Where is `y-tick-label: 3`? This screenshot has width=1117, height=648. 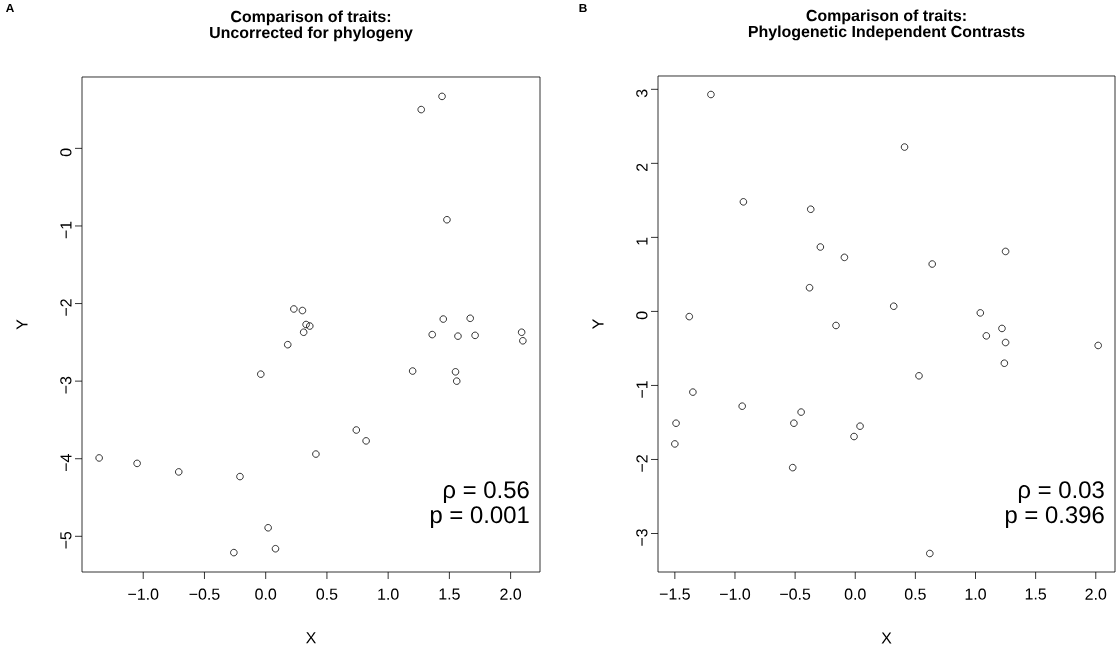 y-tick-label: 3 is located at coordinates (642, 93).